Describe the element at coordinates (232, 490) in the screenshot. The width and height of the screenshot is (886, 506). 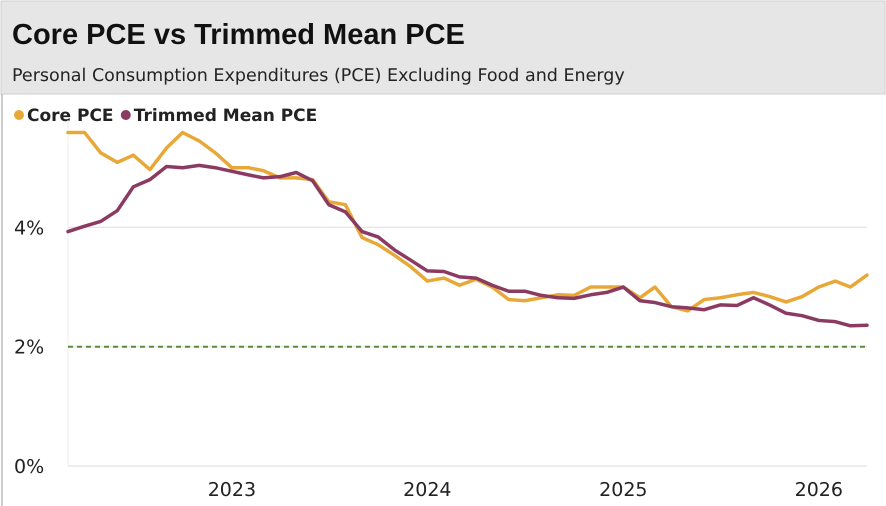
I see `x-tick-label: 2023` at that location.